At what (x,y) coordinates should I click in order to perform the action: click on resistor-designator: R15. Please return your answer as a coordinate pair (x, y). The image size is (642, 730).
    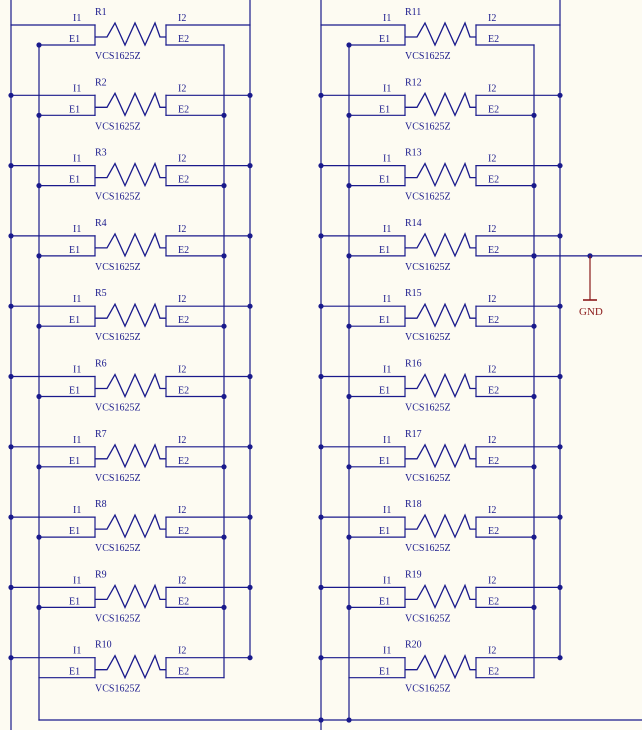
    Looking at the image, I should click on (413, 293).